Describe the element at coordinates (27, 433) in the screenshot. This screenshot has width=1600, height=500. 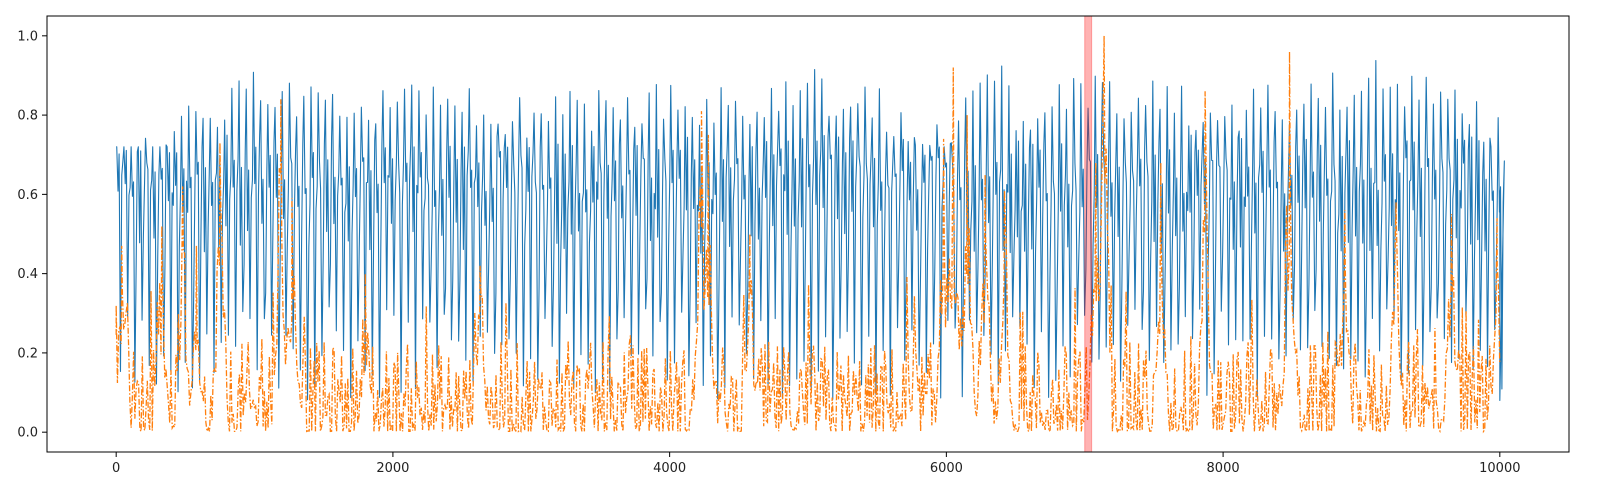
I see `y-tick-label: 0.0` at that location.